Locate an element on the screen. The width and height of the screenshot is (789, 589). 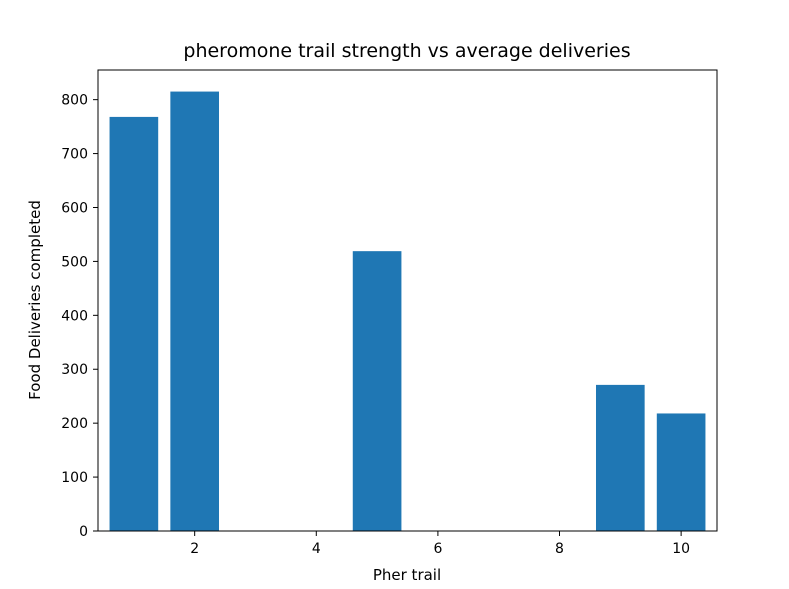
y-tick-label: 800 is located at coordinates (74, 101).